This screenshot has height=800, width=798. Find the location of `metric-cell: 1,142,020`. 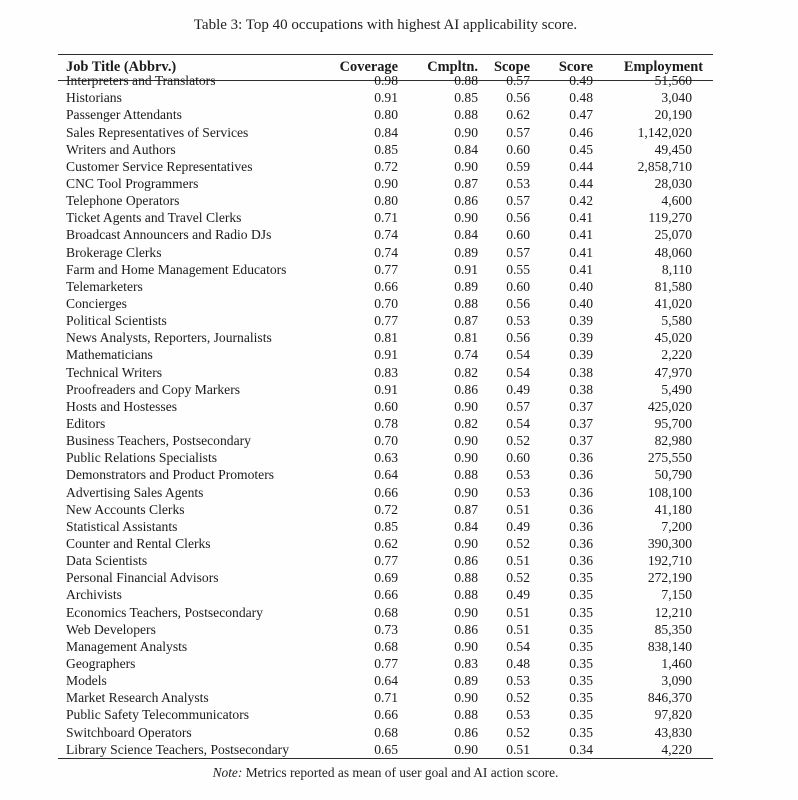

metric-cell: 1,142,020 is located at coordinates (664, 132).